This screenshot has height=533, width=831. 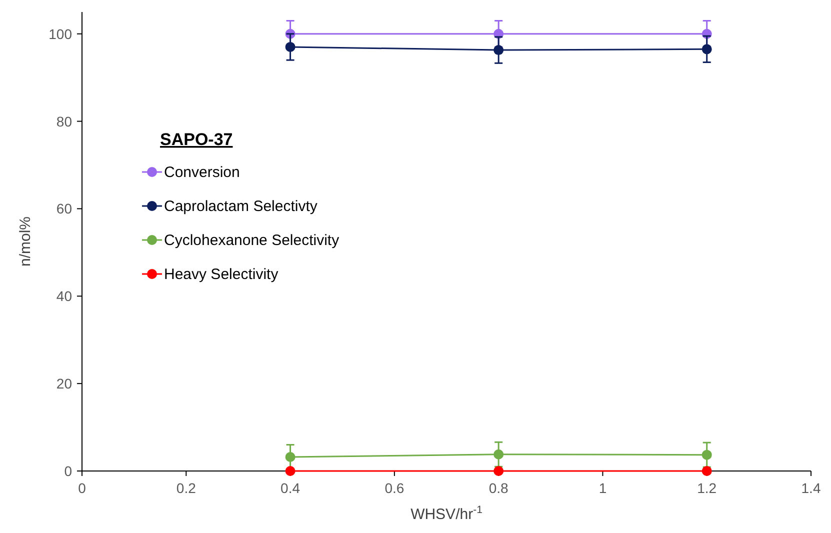 What do you see at coordinates (64, 384) in the screenshot?
I see `y-tick-label: 20` at bounding box center [64, 384].